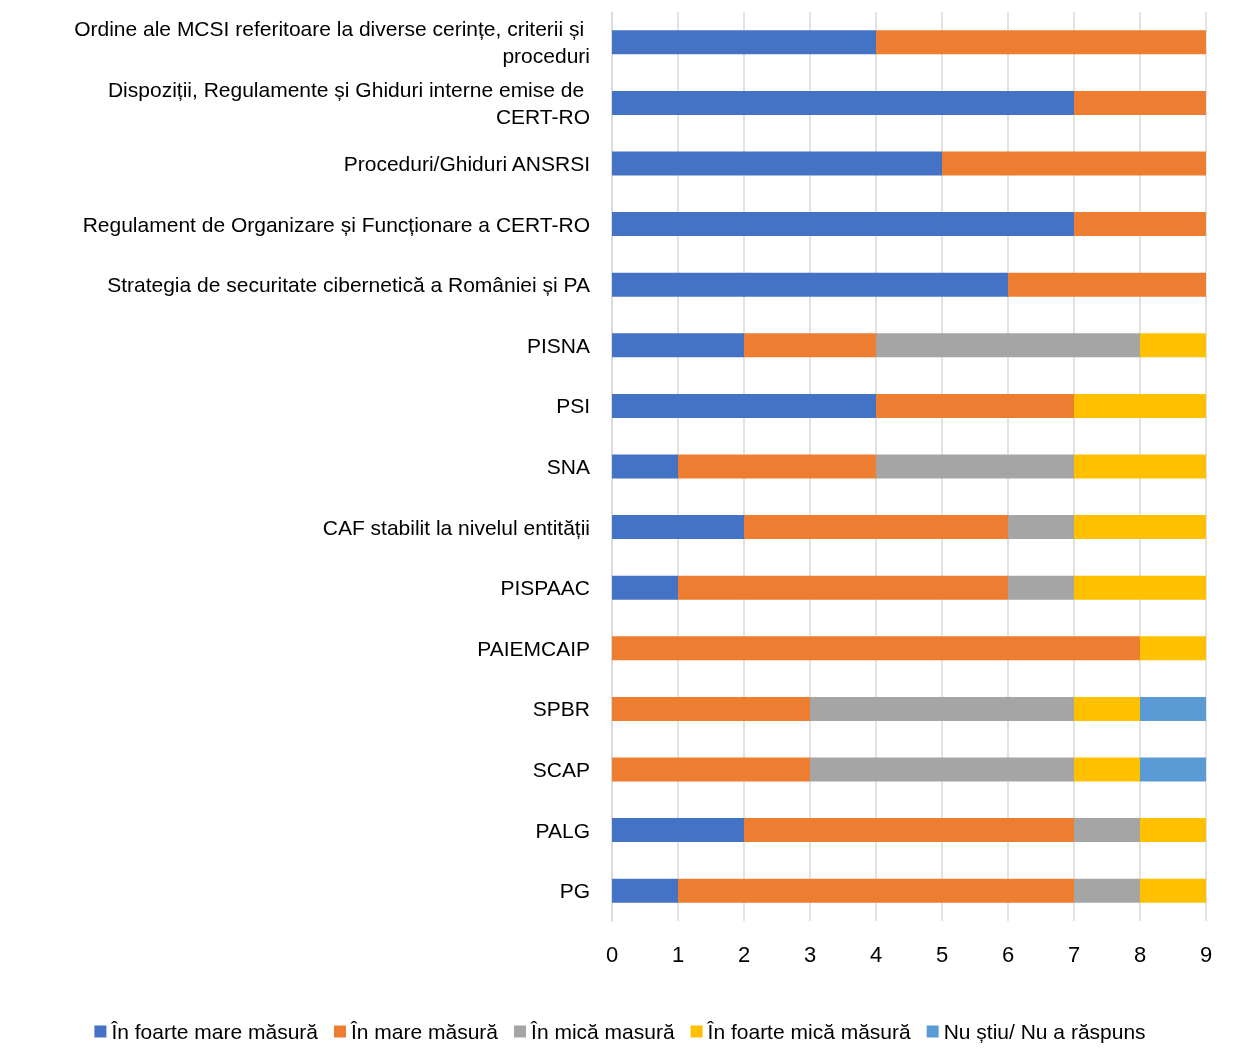 The image size is (1240, 1049). Describe the element at coordinates (466, 163) in the screenshot. I see `y-tick-label: Proceduri/Ghiduri ANSRSI` at that location.